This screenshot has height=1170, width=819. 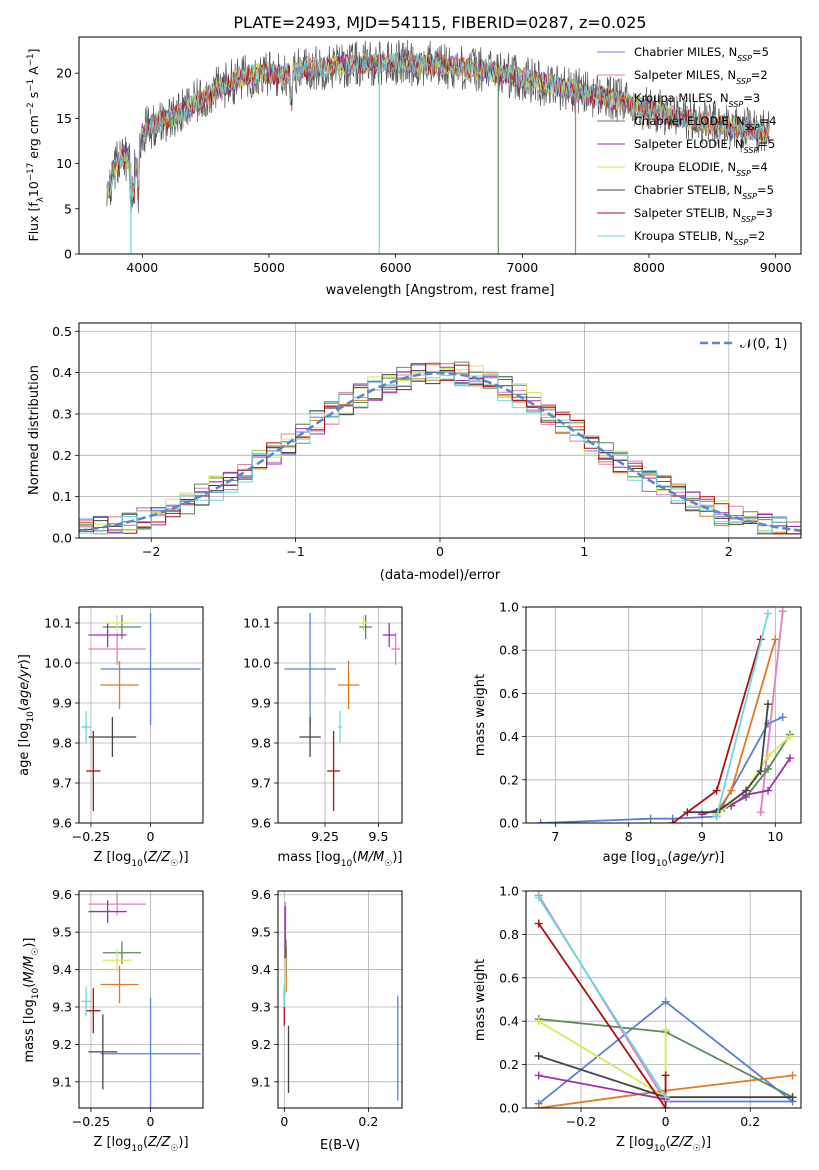 What do you see at coordinates (269, 267) in the screenshot?
I see `x-tick-label: 5000` at bounding box center [269, 267].